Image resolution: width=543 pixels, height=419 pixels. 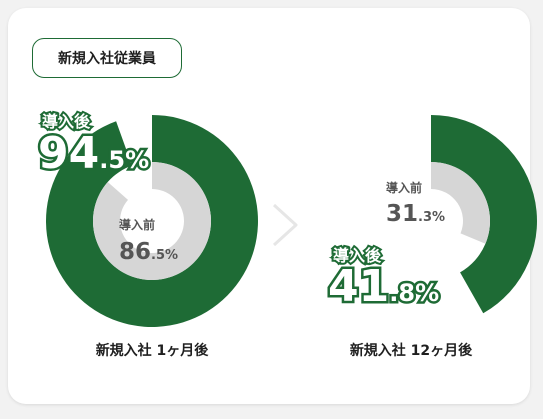 What do you see at coordinates (107, 58) in the screenshot?
I see `category-badge: 新規入社従業員` at bounding box center [107, 58].